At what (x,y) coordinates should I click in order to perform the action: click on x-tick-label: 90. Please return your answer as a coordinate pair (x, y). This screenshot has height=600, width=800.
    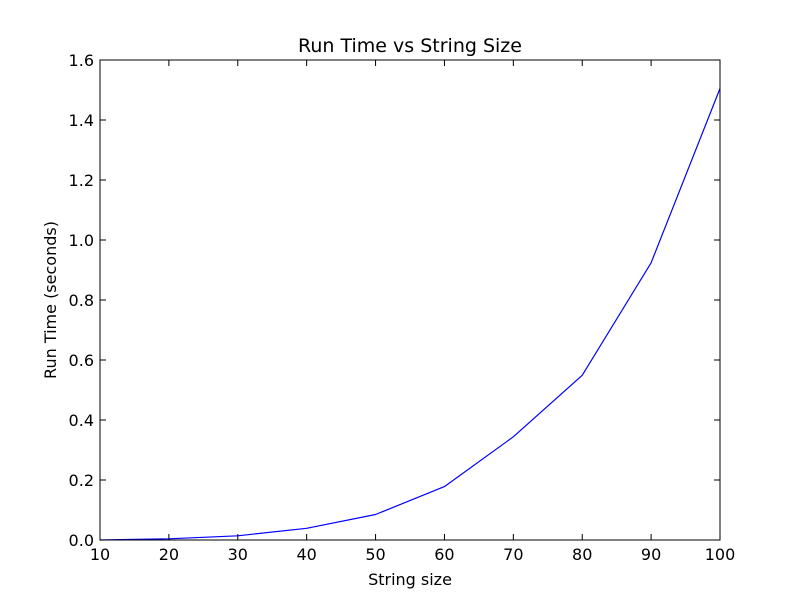
    Looking at the image, I should click on (651, 554).